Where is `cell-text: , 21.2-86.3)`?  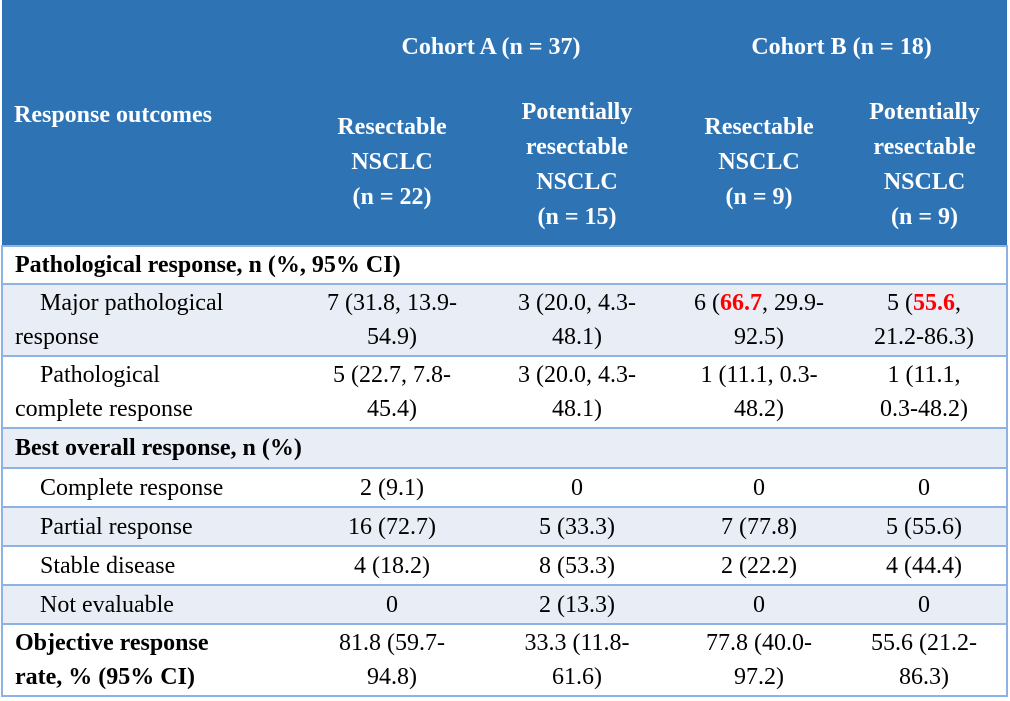
cell-text: , 21.2-86.3) is located at coordinates (924, 320).